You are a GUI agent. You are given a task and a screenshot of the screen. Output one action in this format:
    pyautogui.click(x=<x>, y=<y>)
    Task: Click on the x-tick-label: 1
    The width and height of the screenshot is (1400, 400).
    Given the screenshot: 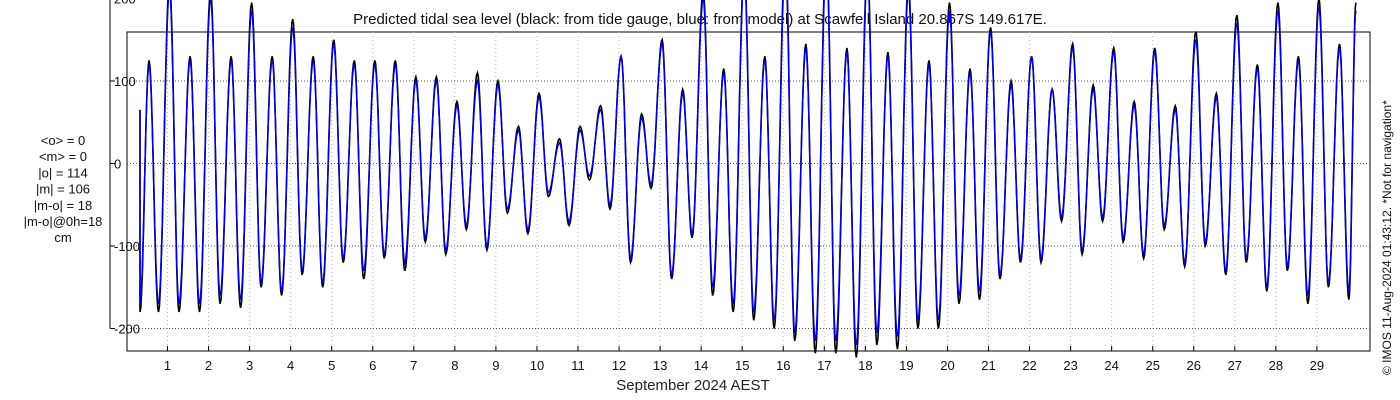 What is the action you would take?
    pyautogui.click(x=167, y=365)
    